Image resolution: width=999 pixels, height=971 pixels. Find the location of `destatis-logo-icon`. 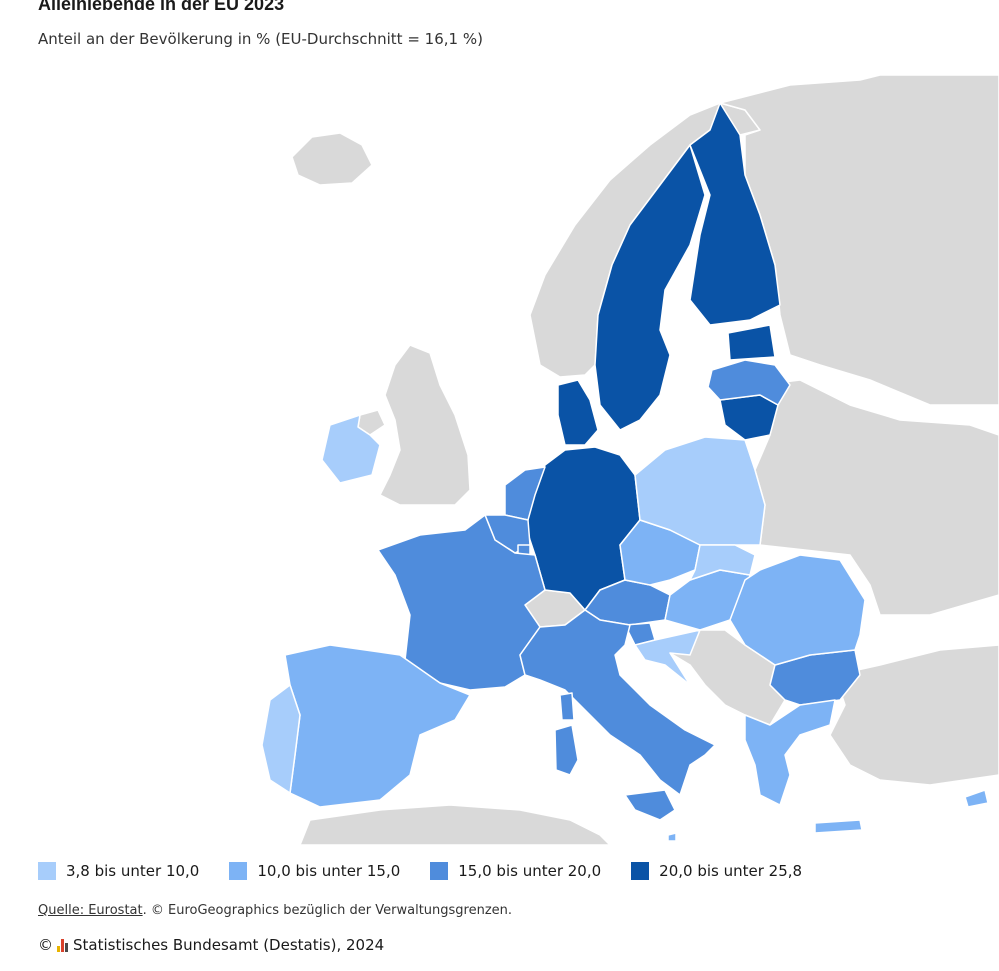

destatis-logo-icon is located at coordinates (63, 945).